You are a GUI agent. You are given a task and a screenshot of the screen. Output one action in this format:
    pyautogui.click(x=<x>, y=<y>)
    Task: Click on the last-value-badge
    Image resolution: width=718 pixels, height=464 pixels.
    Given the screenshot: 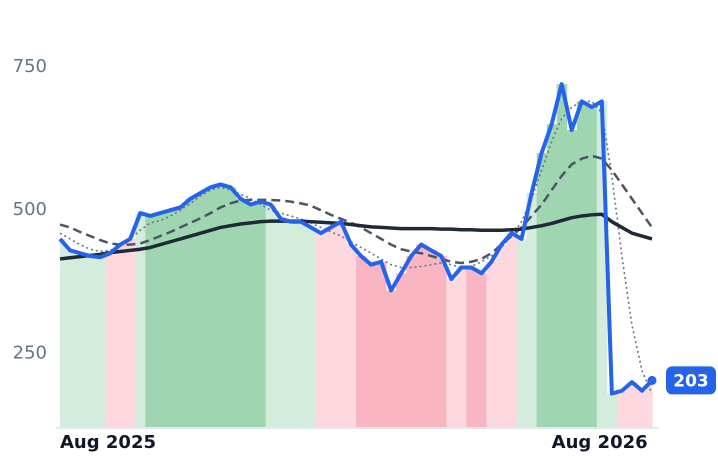 What is the action you would take?
    pyautogui.click(x=691, y=380)
    